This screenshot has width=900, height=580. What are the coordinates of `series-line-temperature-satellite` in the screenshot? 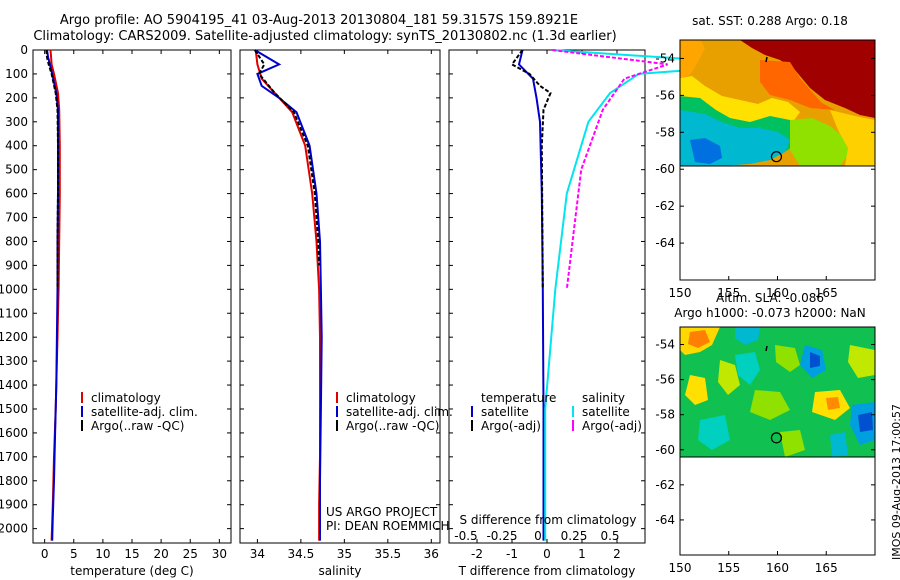 It's located at (531, 295).